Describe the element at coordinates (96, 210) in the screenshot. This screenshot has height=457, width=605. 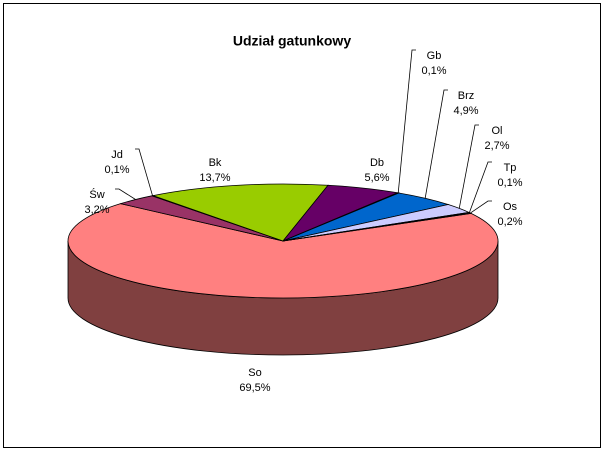
I see `value-label: 3,2%` at that location.